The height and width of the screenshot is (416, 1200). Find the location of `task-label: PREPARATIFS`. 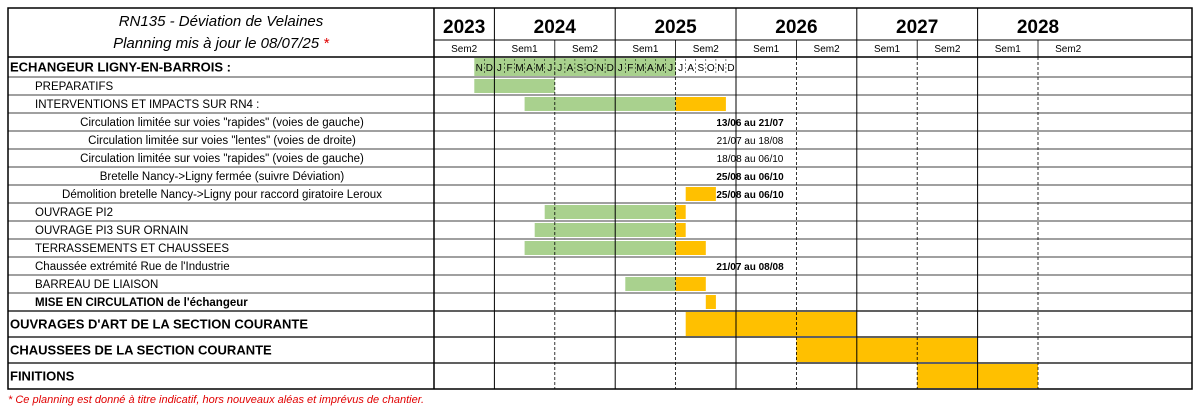

task-label: PREPARATIFS is located at coordinates (74, 87).